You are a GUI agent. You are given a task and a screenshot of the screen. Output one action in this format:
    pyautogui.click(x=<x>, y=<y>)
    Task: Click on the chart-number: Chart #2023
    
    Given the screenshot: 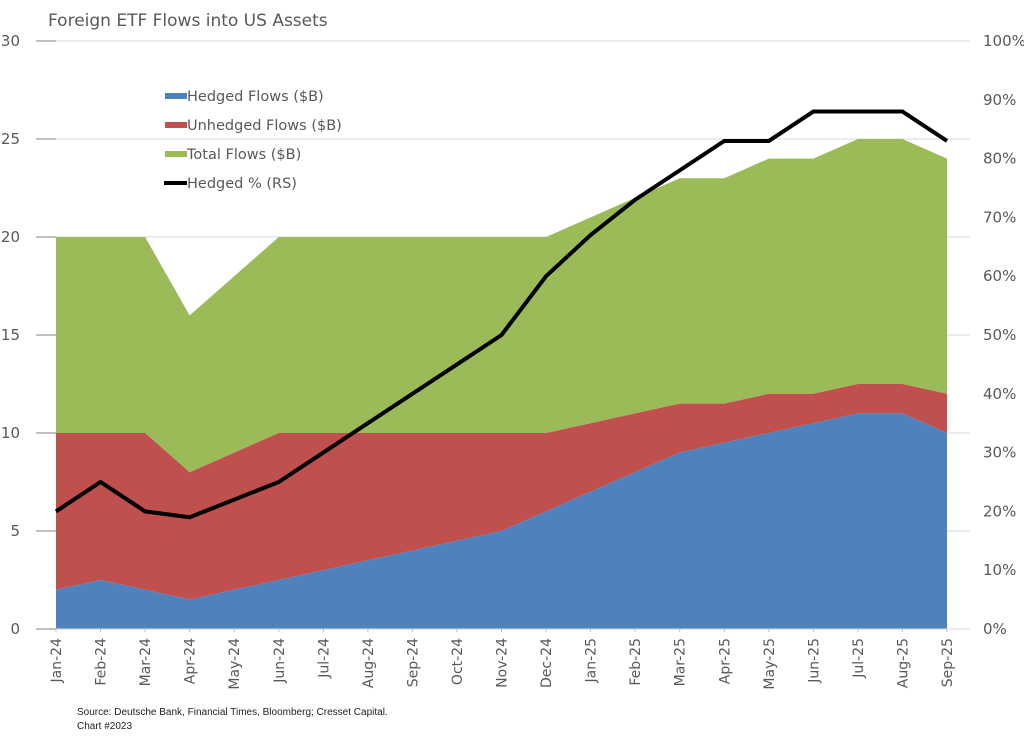 What is the action you would take?
    pyautogui.click(x=105, y=726)
    